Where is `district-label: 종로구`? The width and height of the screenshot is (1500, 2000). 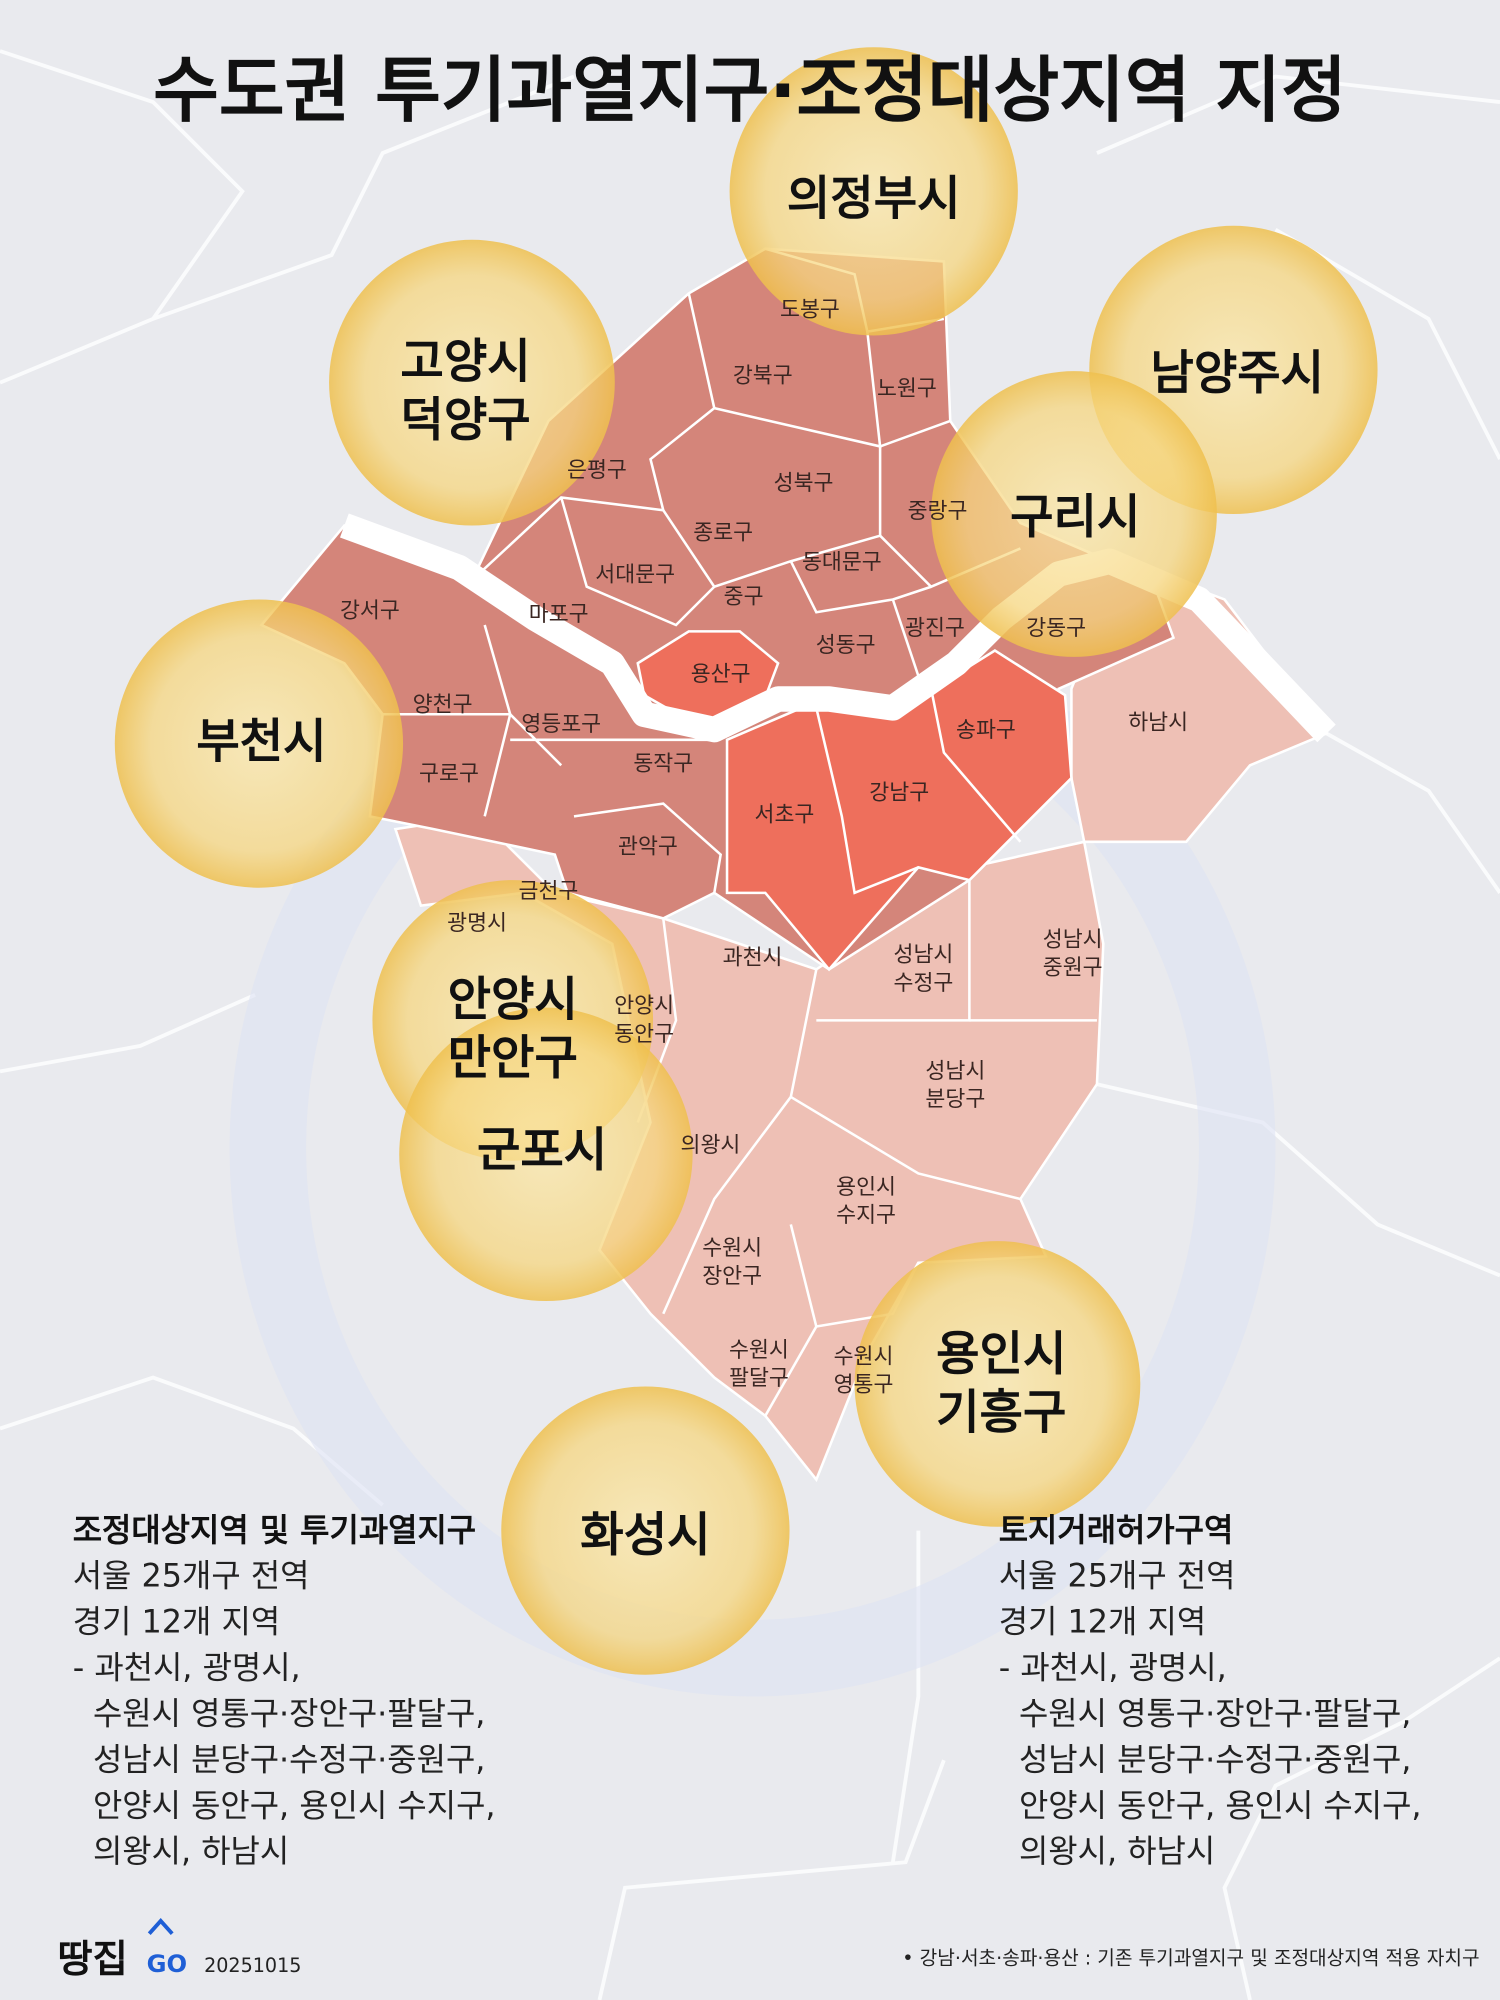
district-label: 종로구 is located at coordinates (723, 533).